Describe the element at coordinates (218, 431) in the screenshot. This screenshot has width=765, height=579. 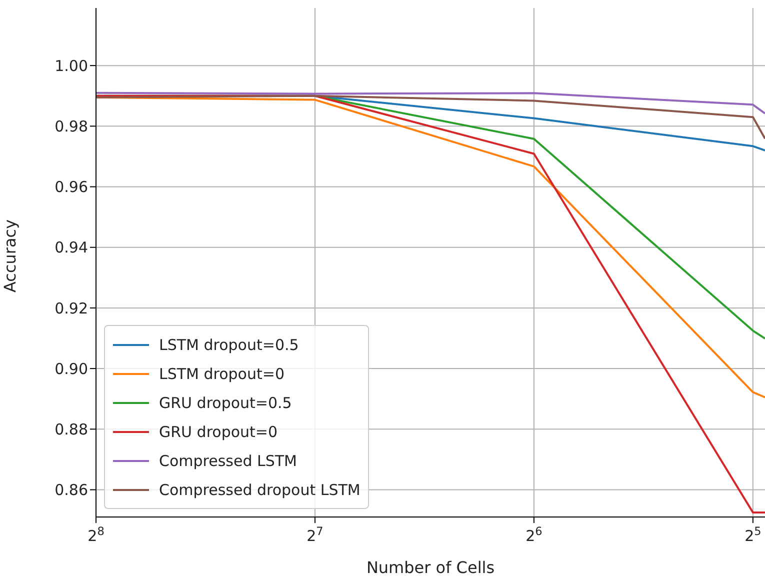
I see `legend-label: GRU dropout=0` at that location.